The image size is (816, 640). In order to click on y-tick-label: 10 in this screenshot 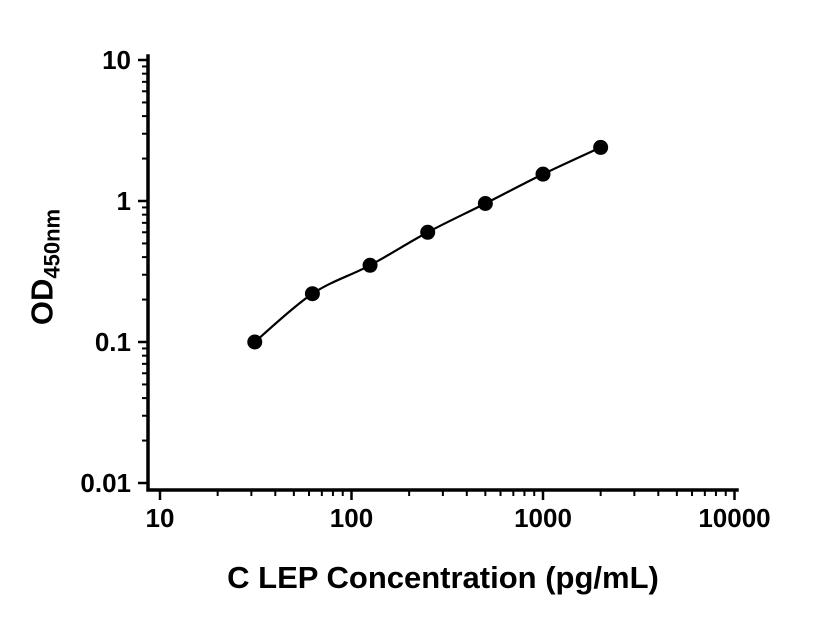, I will do `click(116, 60)`.